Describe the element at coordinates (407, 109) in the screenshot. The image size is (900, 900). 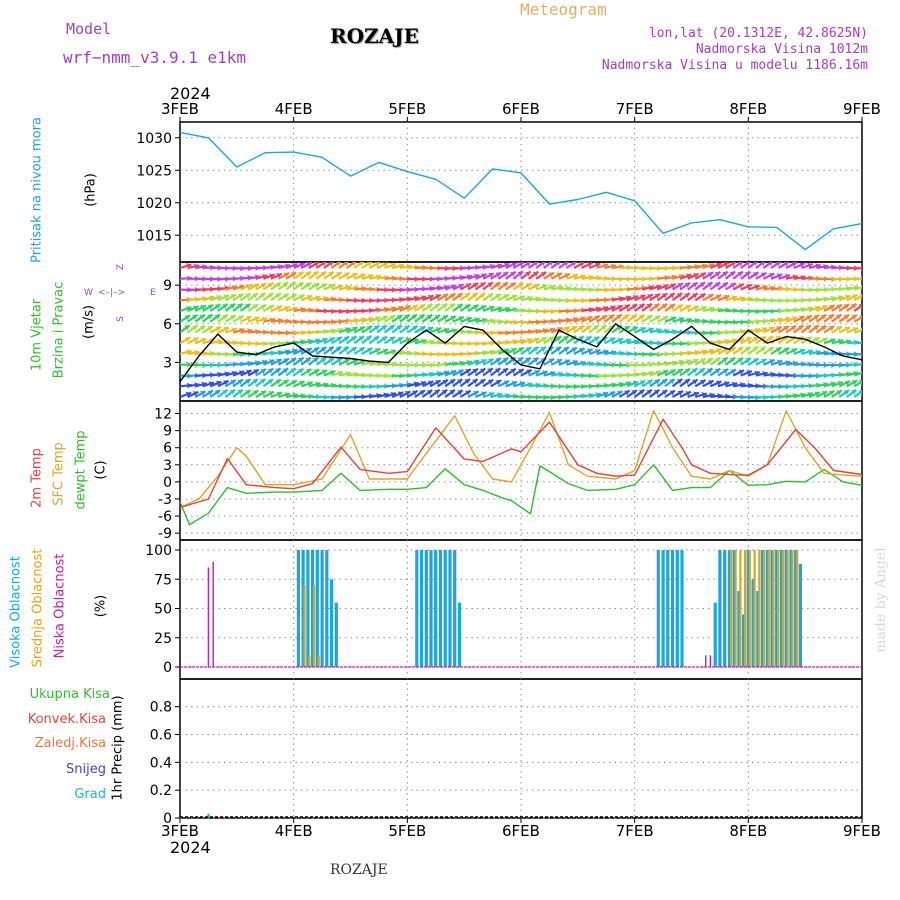
I see `x-tick-label-top: 5FEB` at that location.